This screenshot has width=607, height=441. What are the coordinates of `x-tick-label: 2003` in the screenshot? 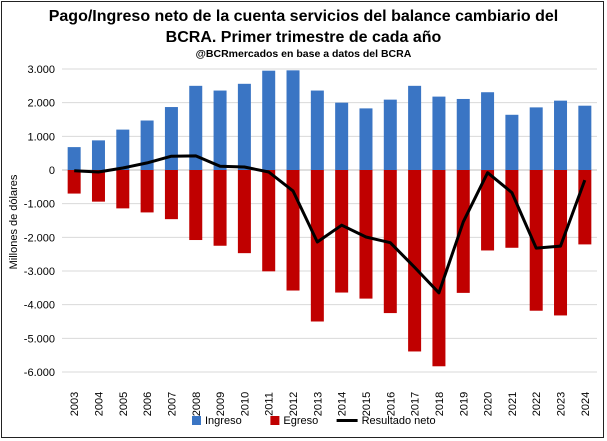 It's located at (75, 404).